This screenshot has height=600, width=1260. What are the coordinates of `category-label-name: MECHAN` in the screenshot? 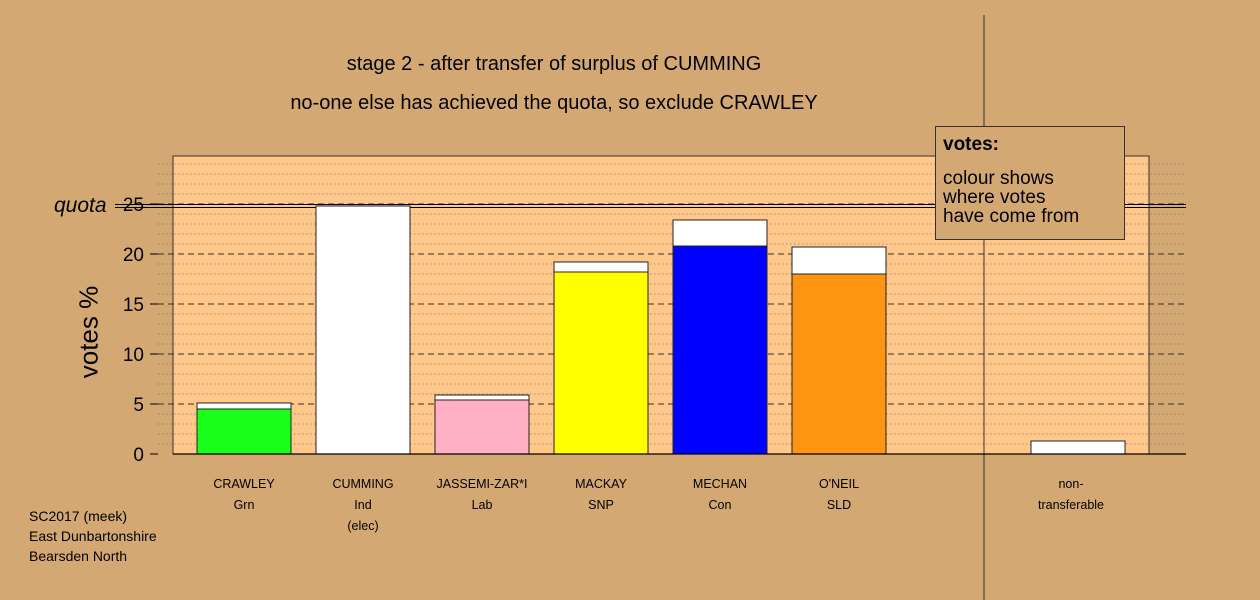 It's located at (720, 484).